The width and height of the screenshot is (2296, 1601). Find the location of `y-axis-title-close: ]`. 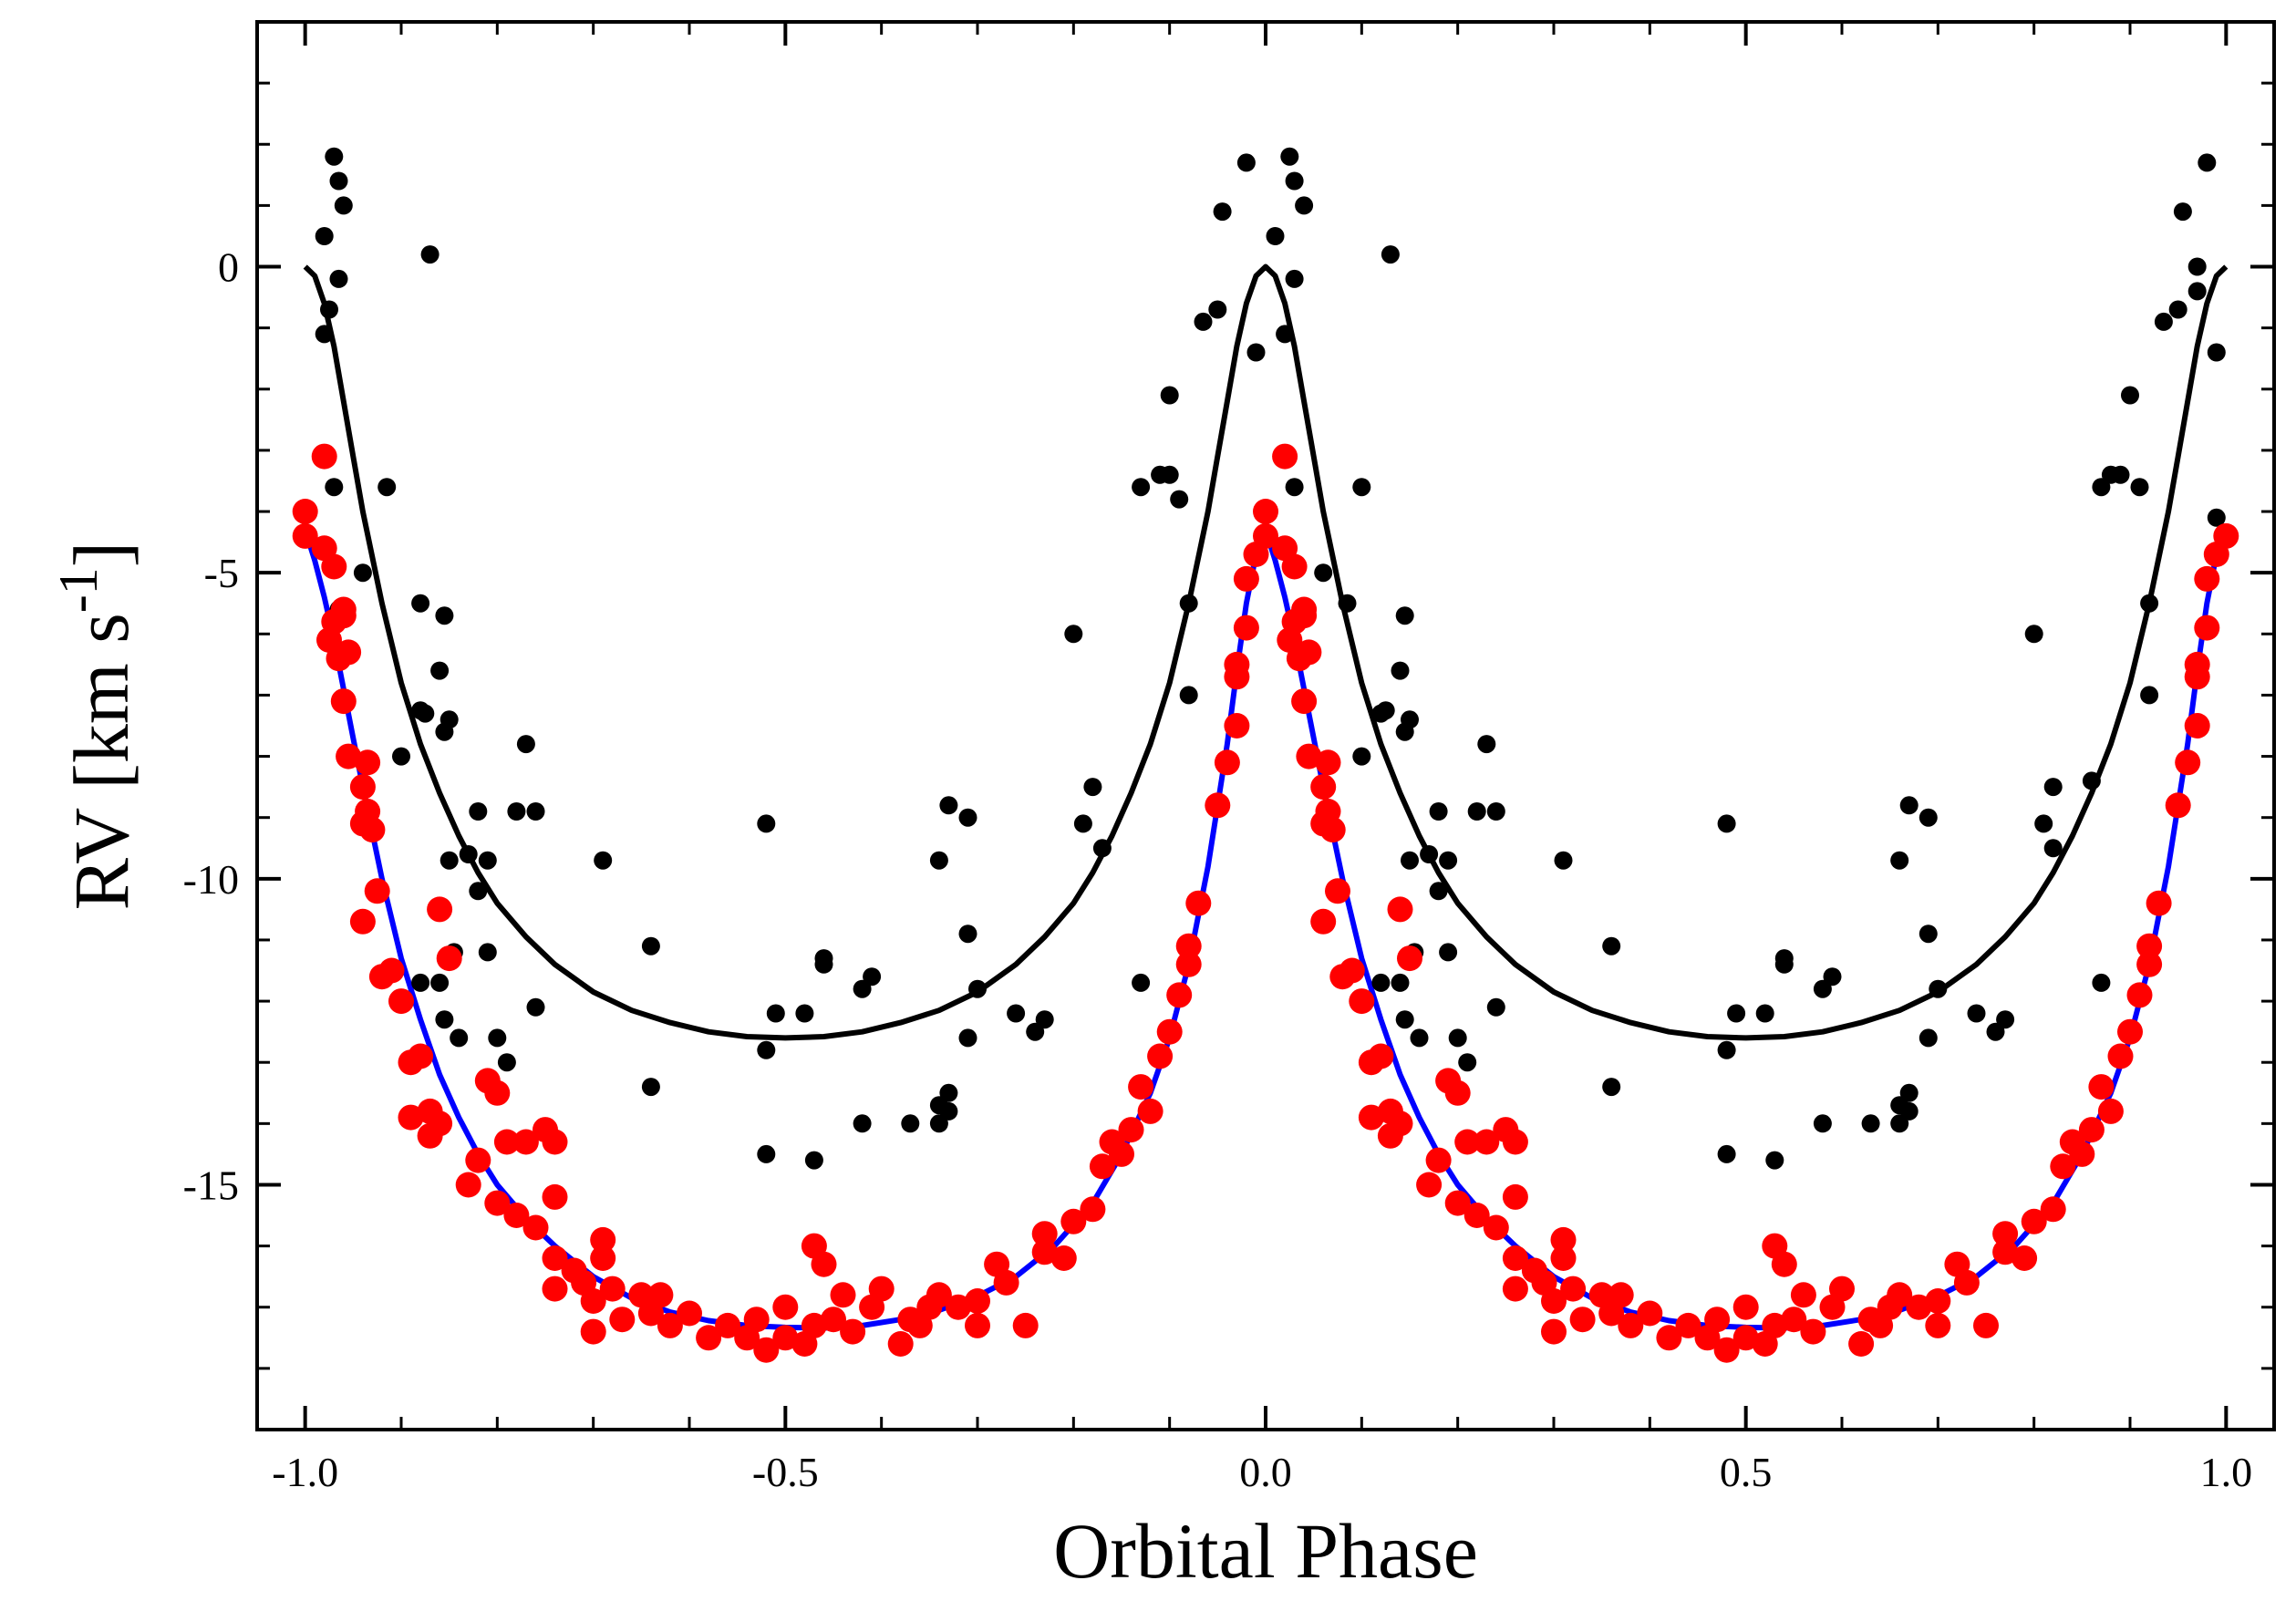

y-axis-title-close: ] is located at coordinates (101, 555).